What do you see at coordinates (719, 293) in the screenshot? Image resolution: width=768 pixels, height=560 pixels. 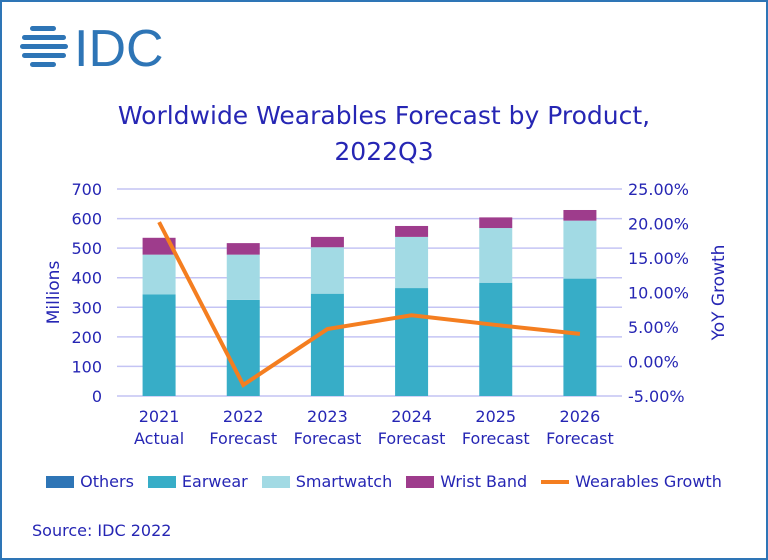 I see `y2-axis-label: YoY Growth` at bounding box center [719, 293].